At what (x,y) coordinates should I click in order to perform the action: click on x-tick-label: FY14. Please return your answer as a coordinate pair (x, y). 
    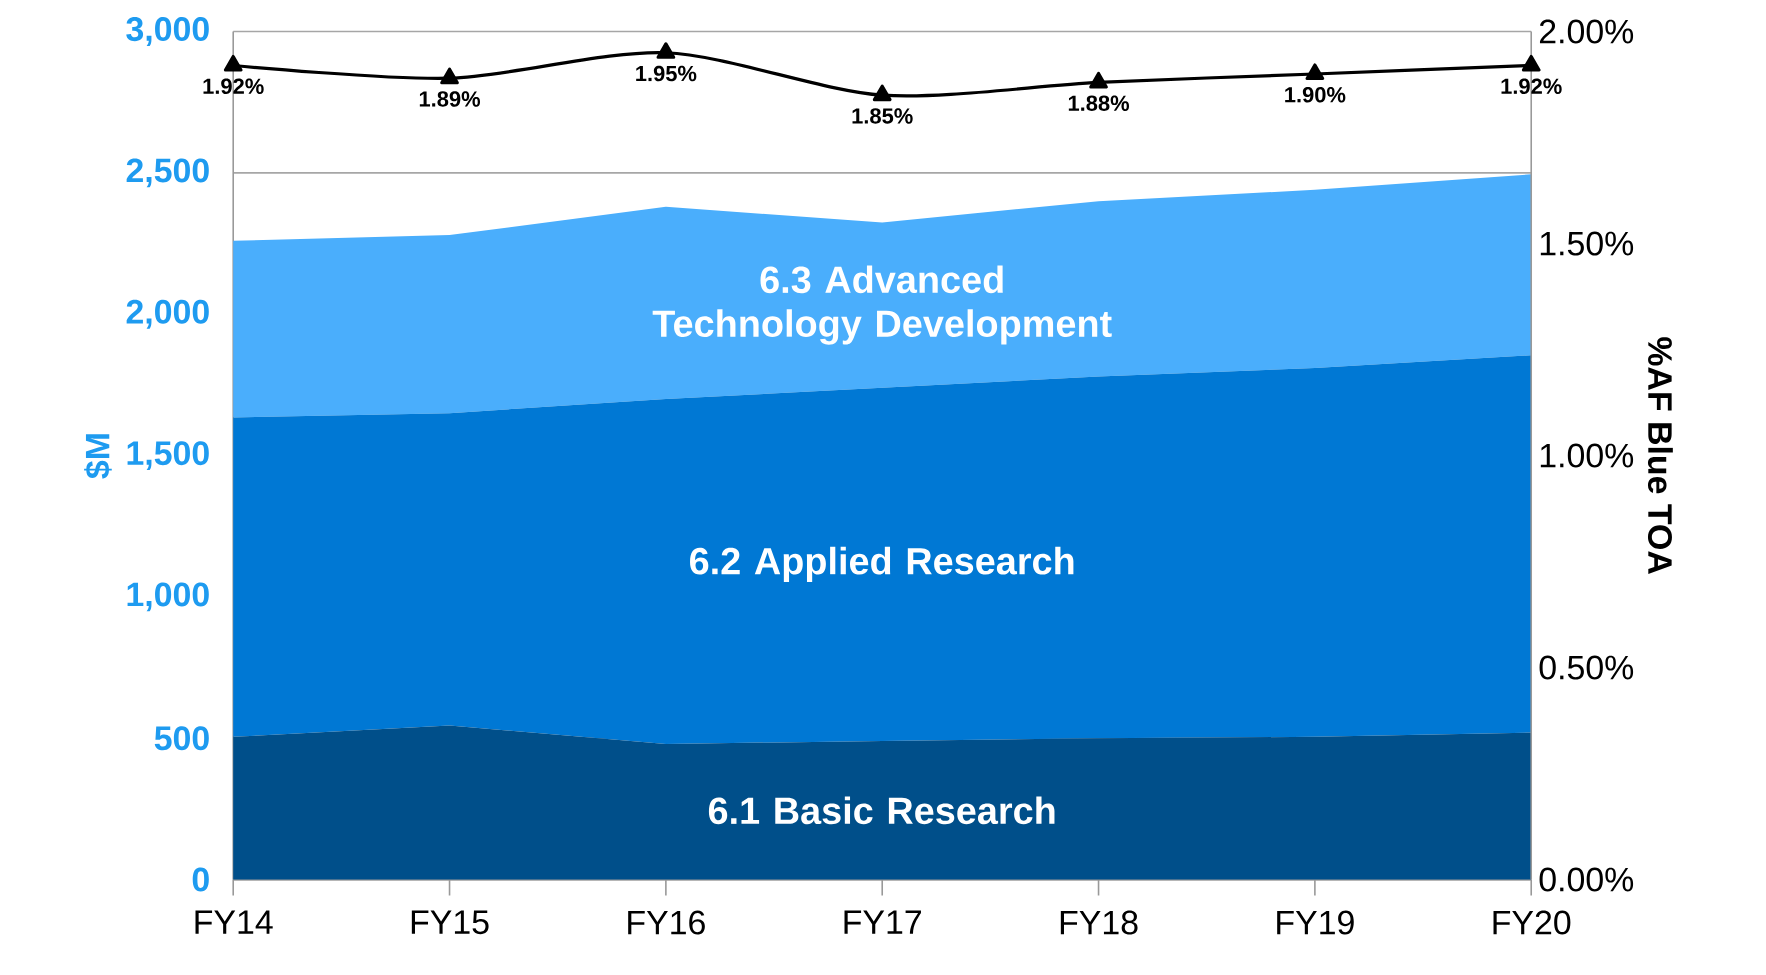
    Looking at the image, I should click on (234, 922).